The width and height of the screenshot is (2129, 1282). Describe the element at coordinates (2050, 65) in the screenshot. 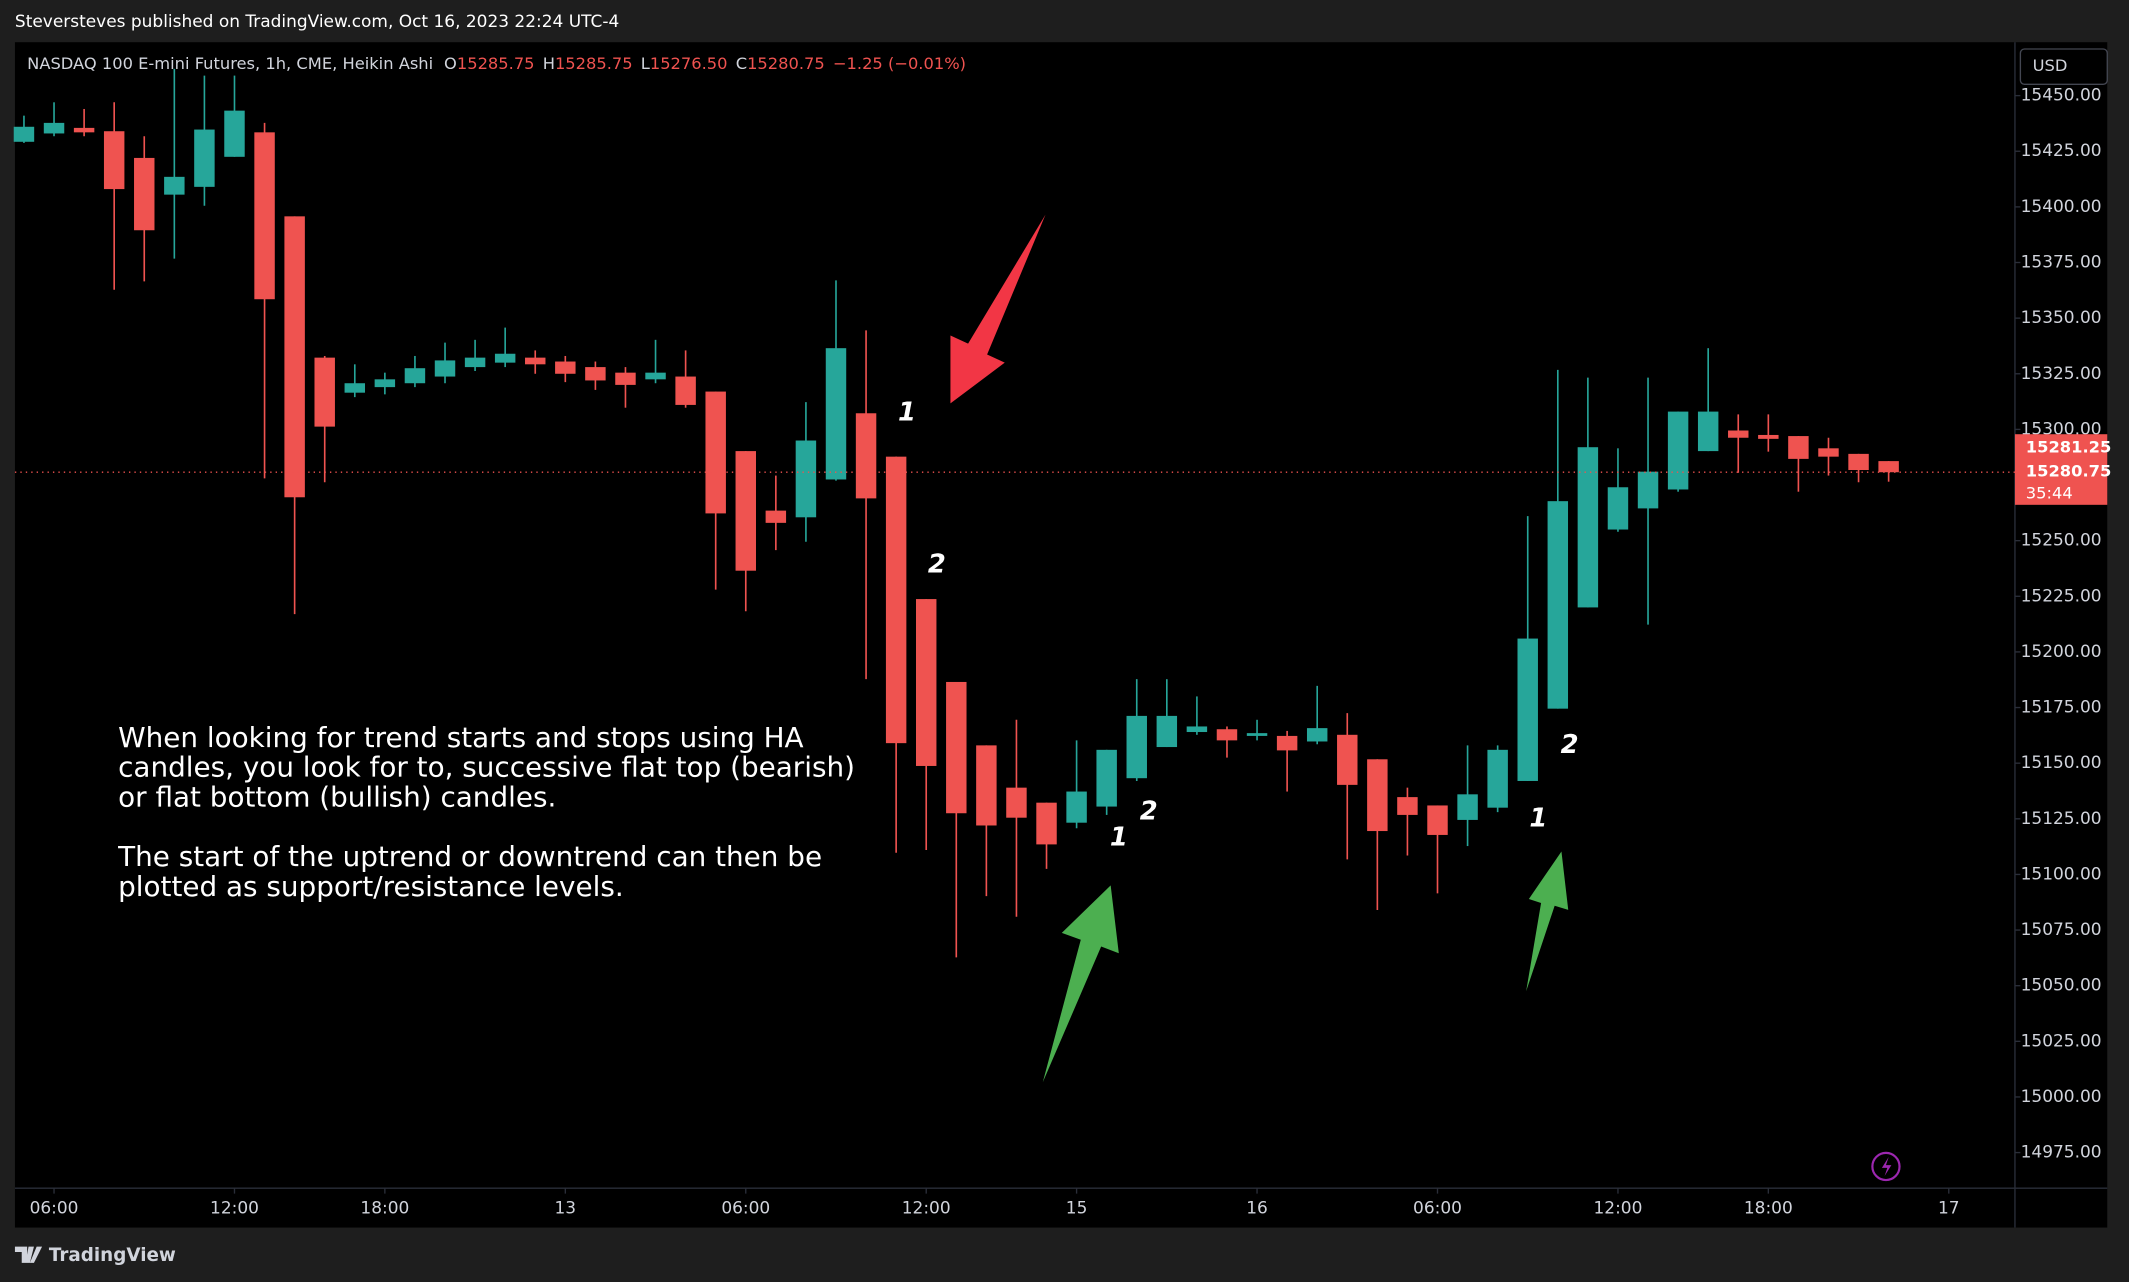

I see `currency: USD` at that location.